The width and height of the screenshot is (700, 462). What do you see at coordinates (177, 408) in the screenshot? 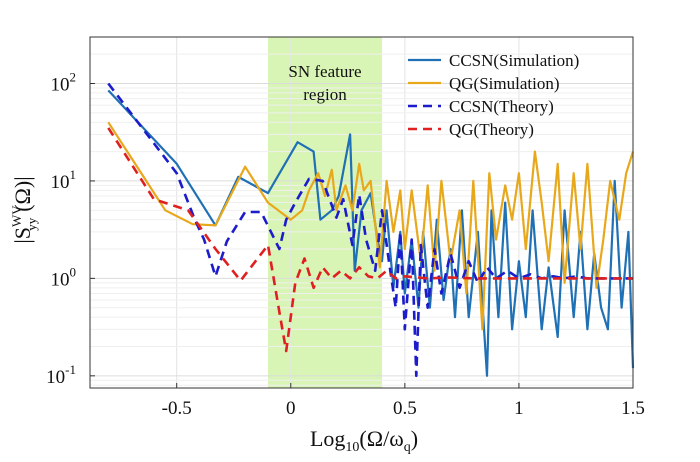
I see `x-tick-label: -0.5` at bounding box center [177, 408].